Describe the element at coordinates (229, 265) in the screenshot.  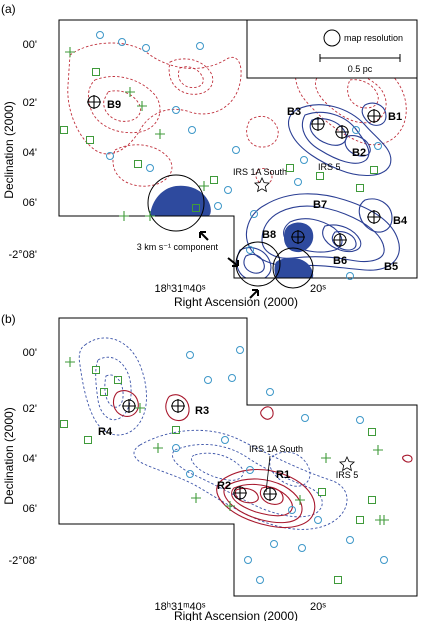
I see `arrow-icon` at that location.